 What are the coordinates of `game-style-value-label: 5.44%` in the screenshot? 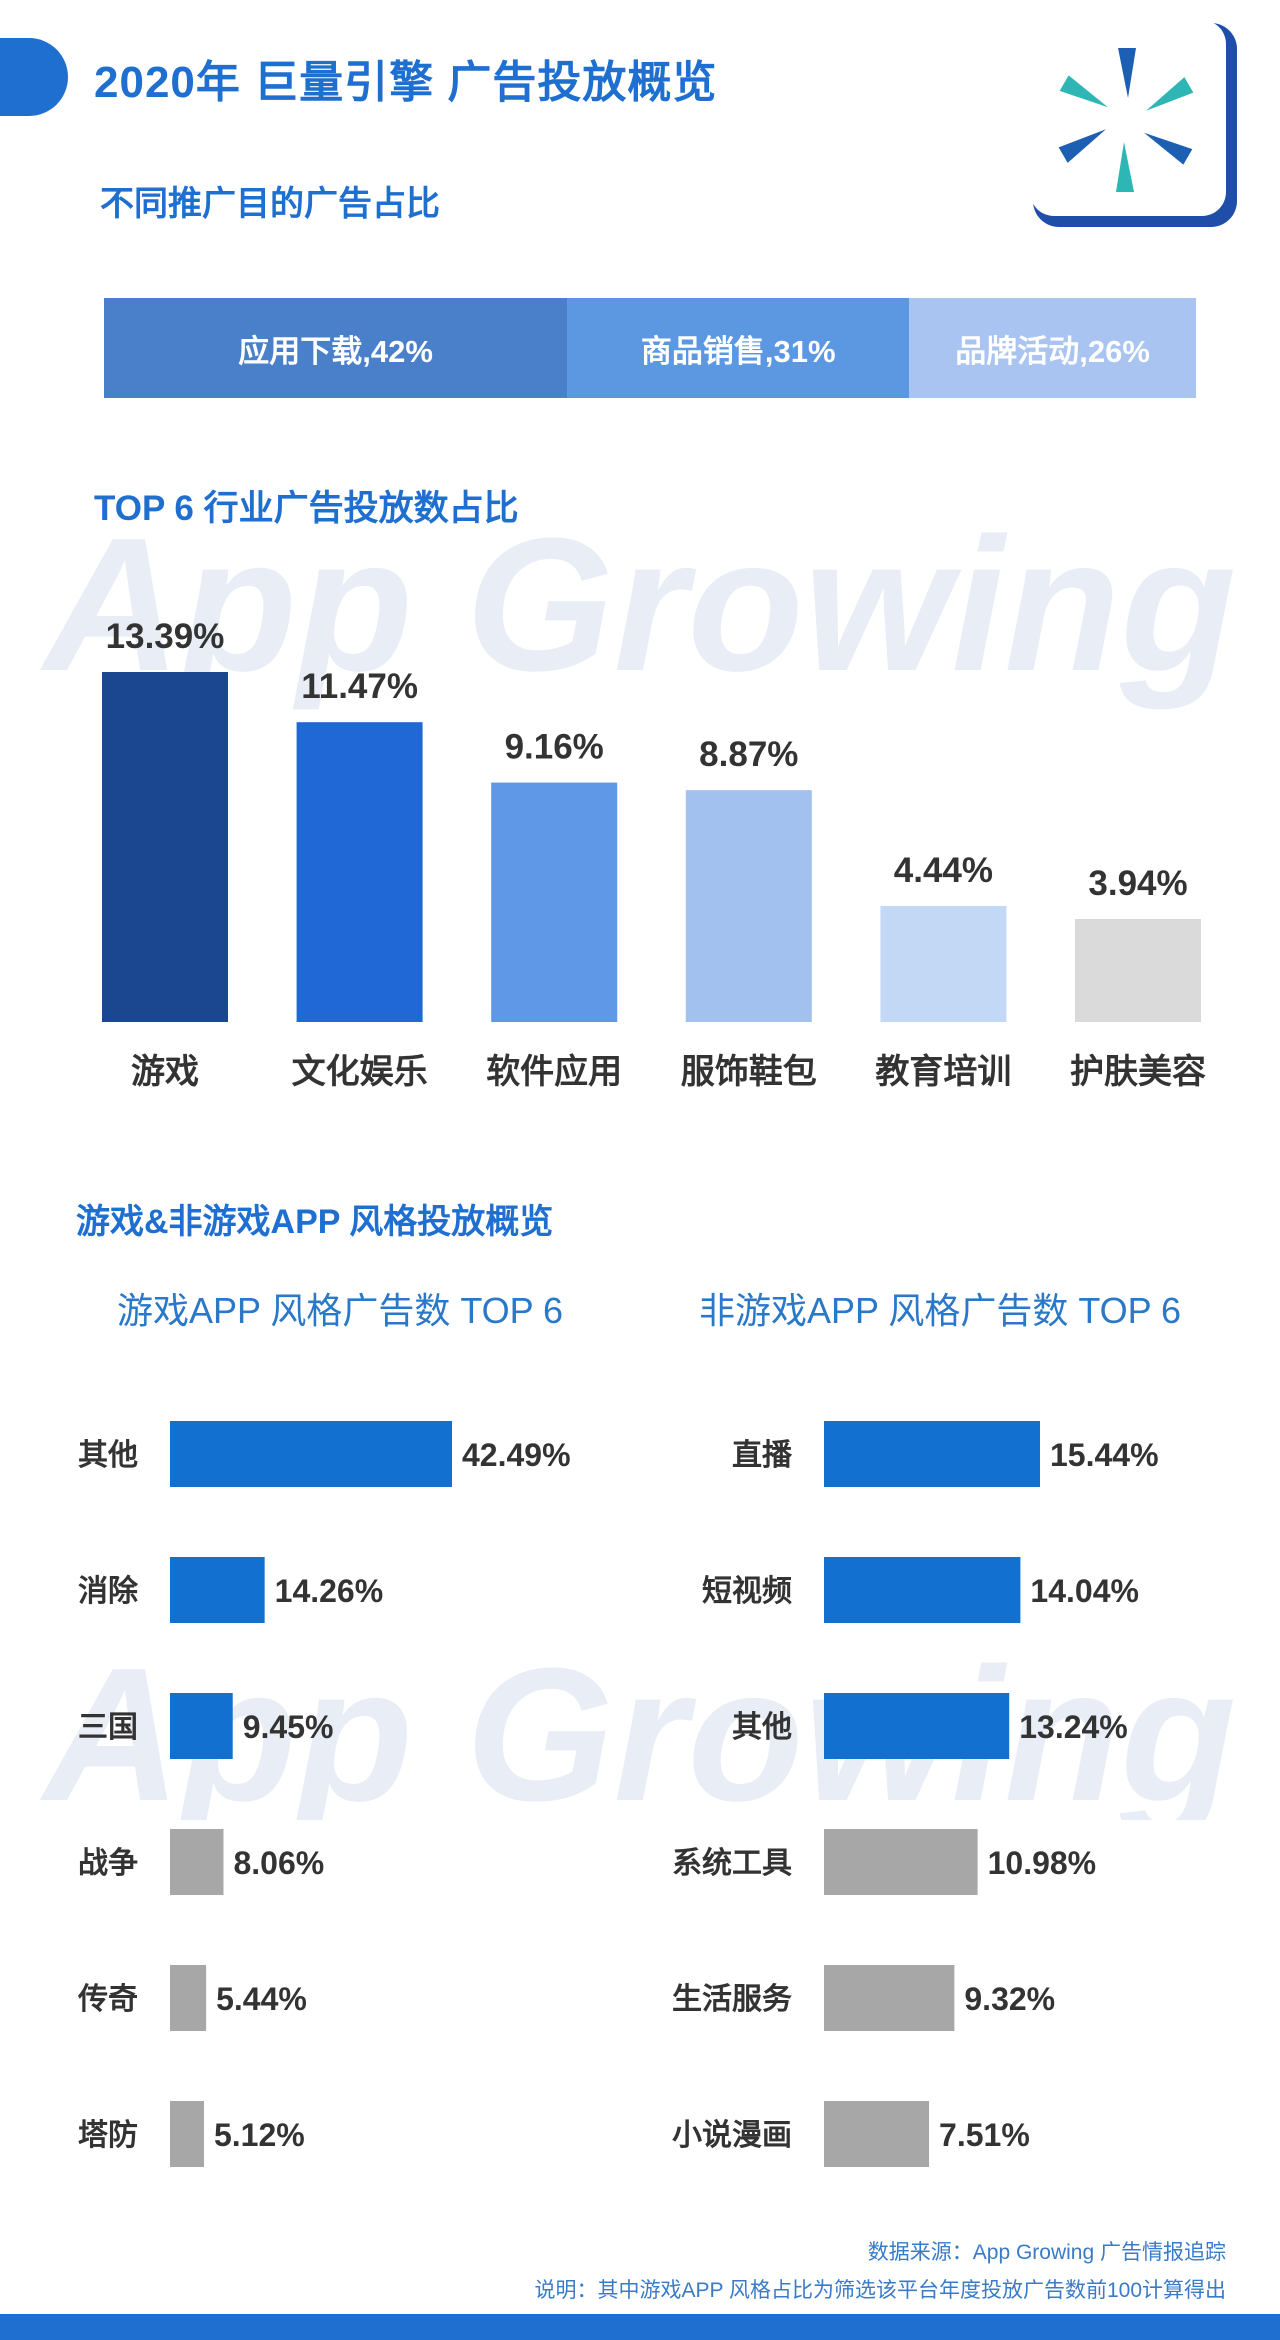 It's located at (261, 1999).